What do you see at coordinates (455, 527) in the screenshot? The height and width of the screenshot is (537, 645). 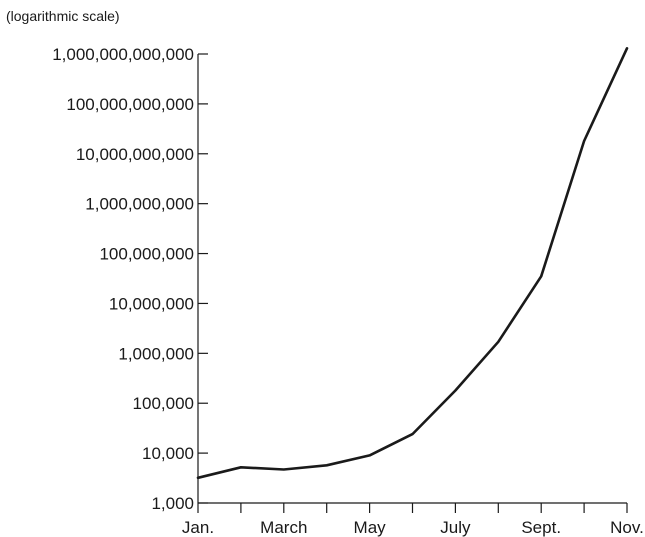 I see `x-tick-label: July` at bounding box center [455, 527].